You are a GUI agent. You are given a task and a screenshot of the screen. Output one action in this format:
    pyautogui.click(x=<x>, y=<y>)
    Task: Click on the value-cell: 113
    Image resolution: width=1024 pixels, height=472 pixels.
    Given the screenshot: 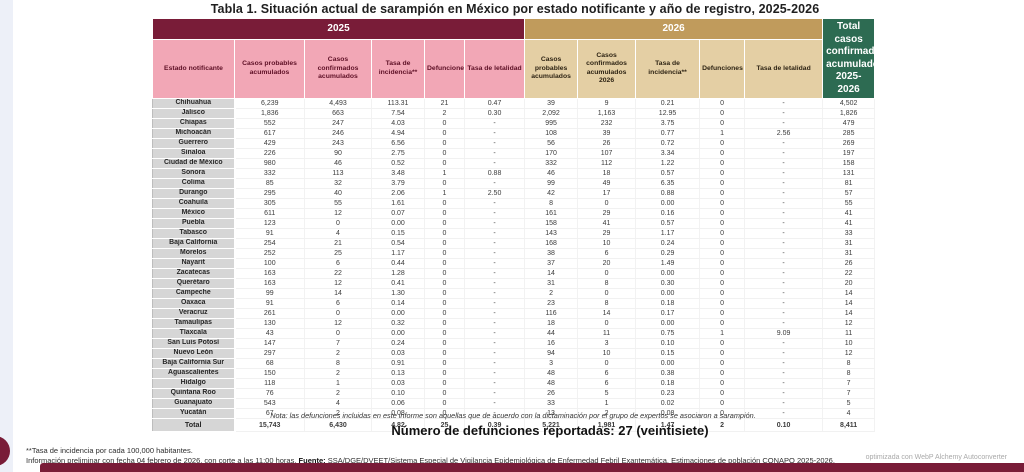 What is the action you would take?
    pyautogui.click(x=338, y=173)
    